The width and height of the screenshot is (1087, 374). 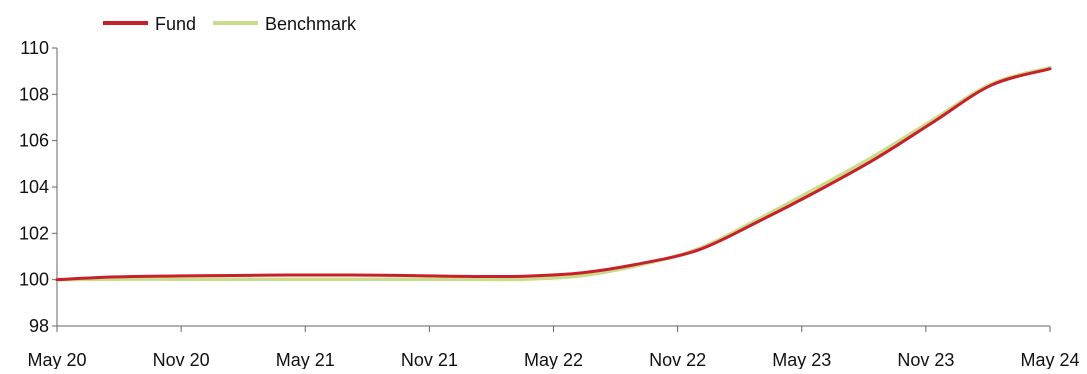 I want to click on legend-label-benchmark: Benchmark, so click(x=311, y=24).